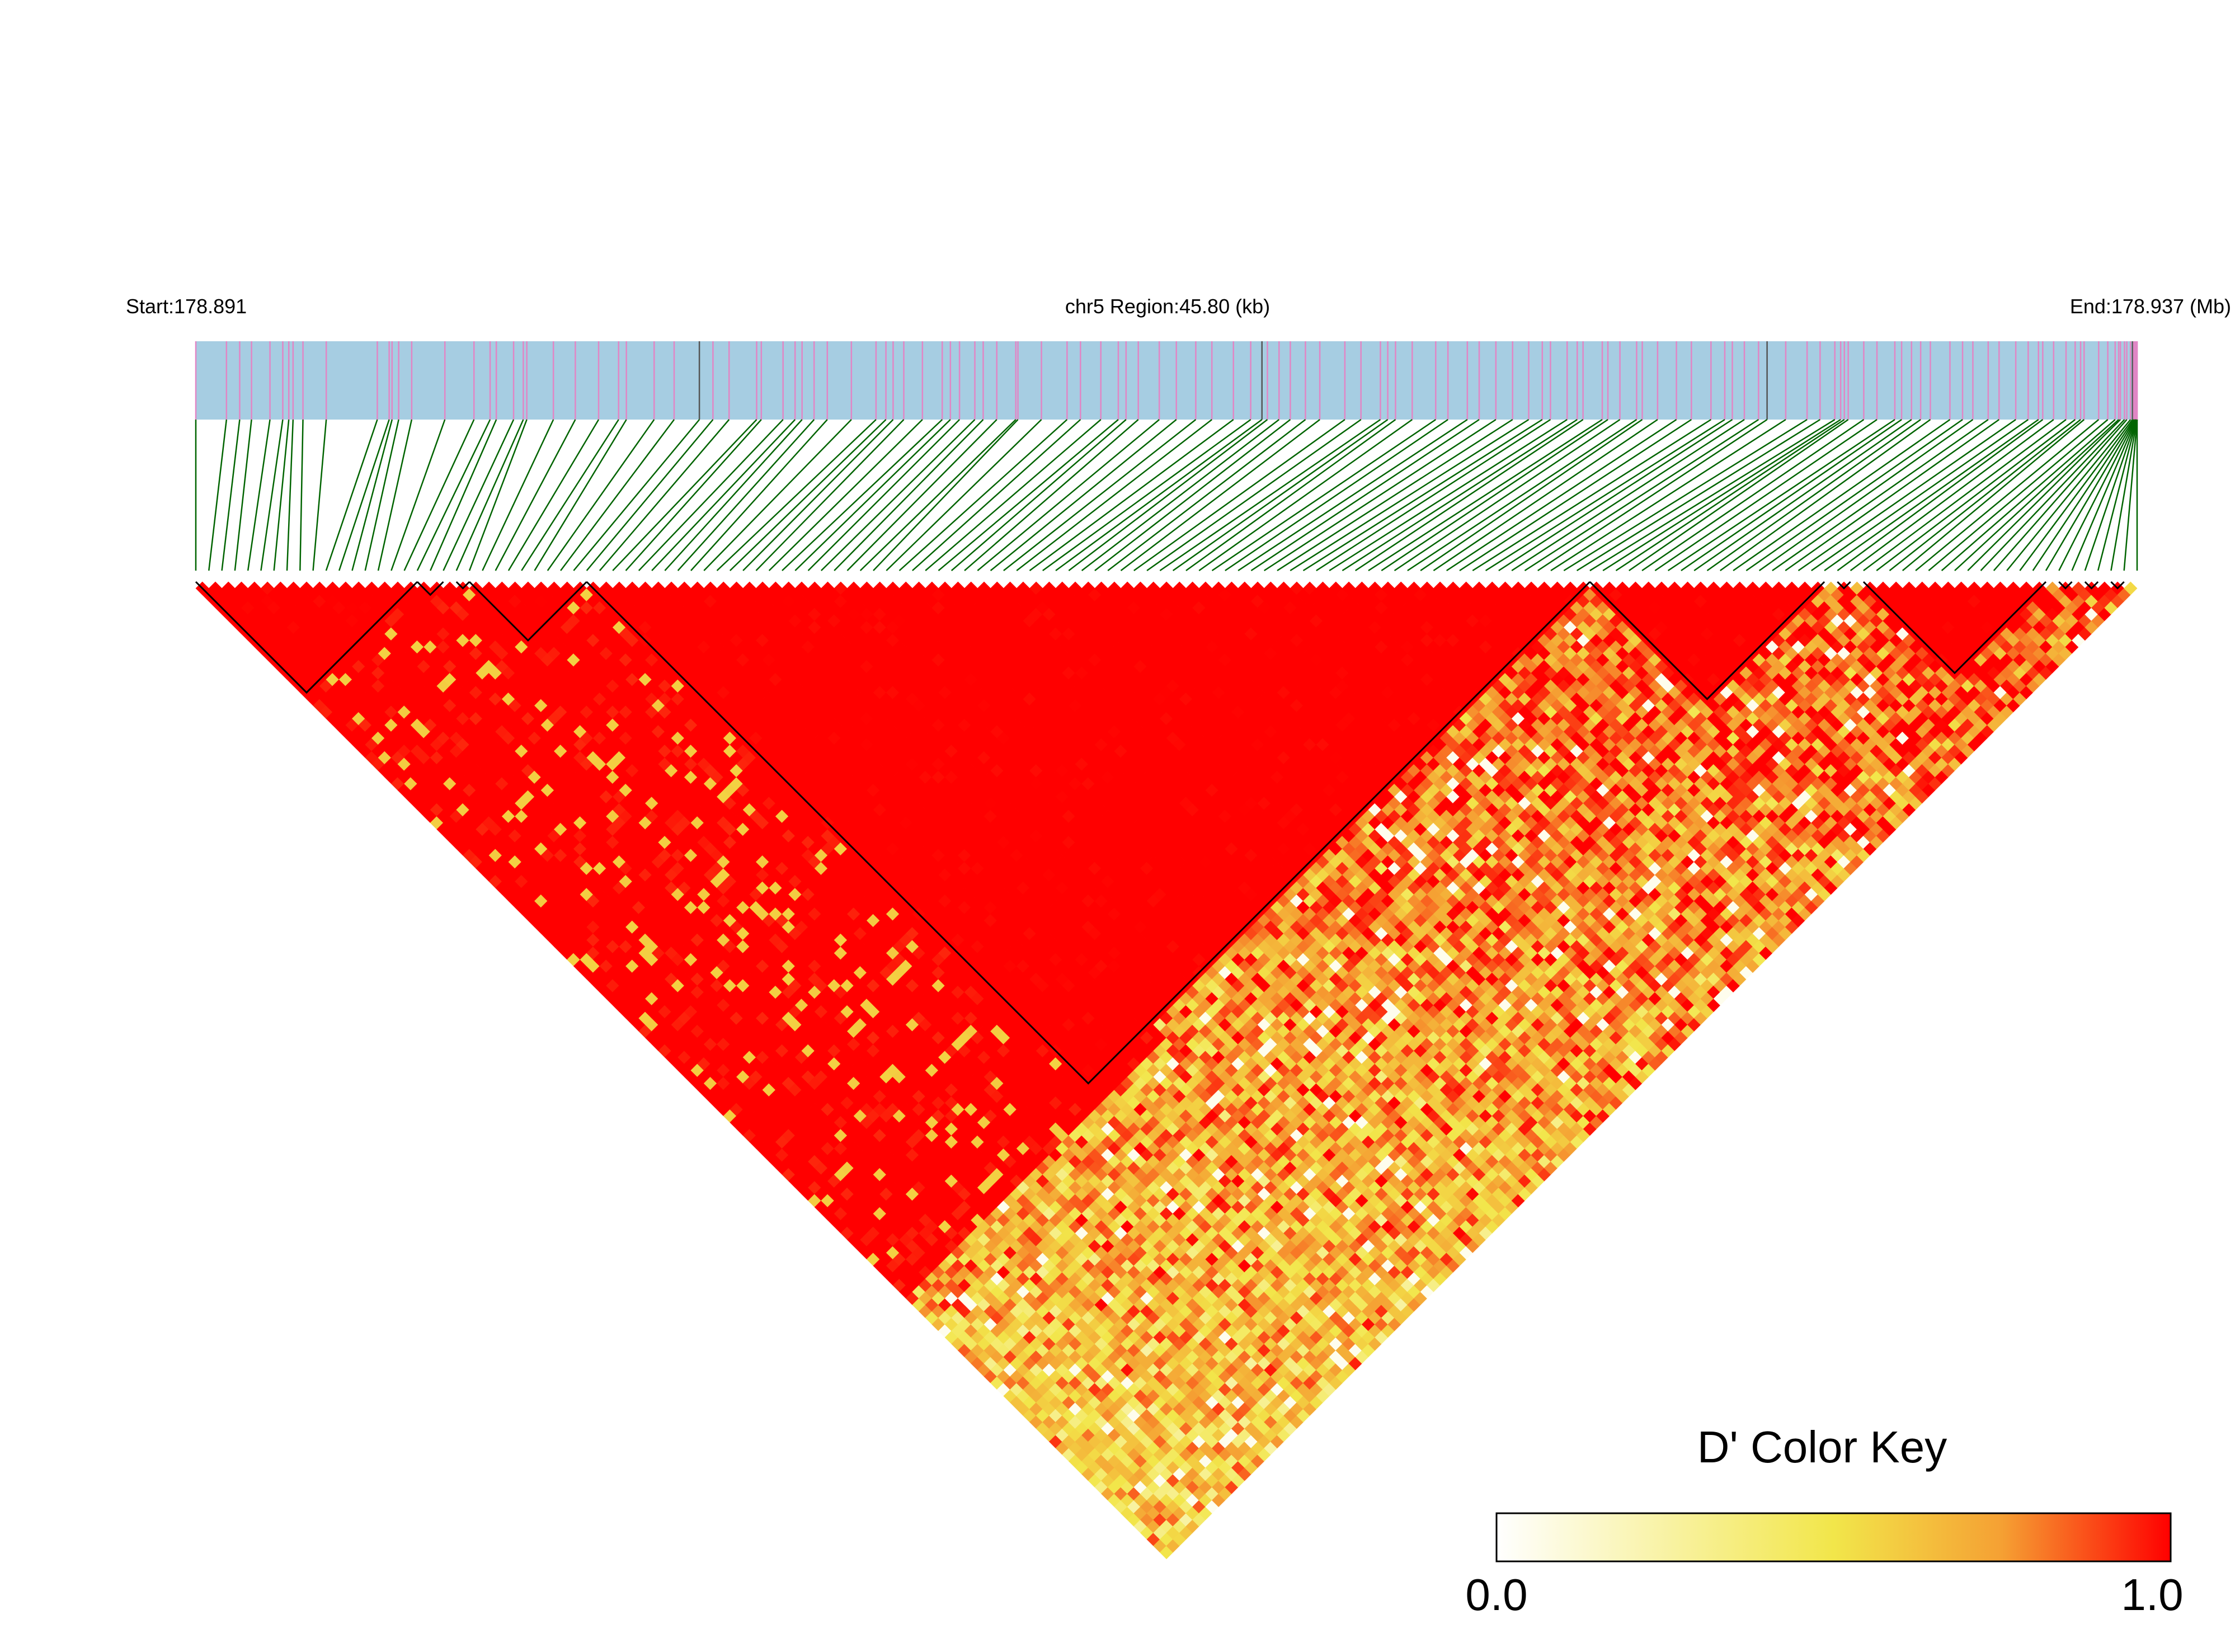  I want to click on region-title-label: chr5 Region:45.80 (kb), so click(1167, 306).